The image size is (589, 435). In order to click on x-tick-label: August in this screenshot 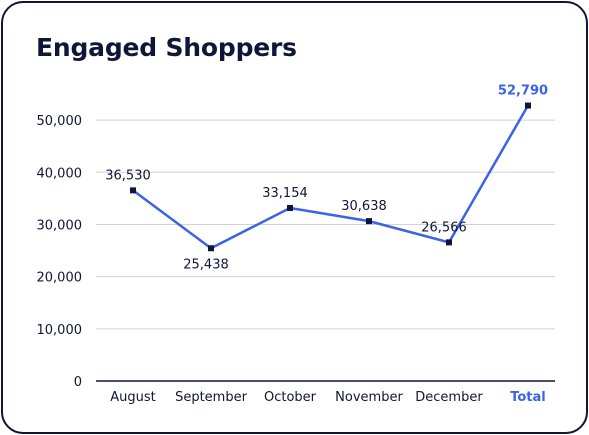, I will do `click(133, 397)`.